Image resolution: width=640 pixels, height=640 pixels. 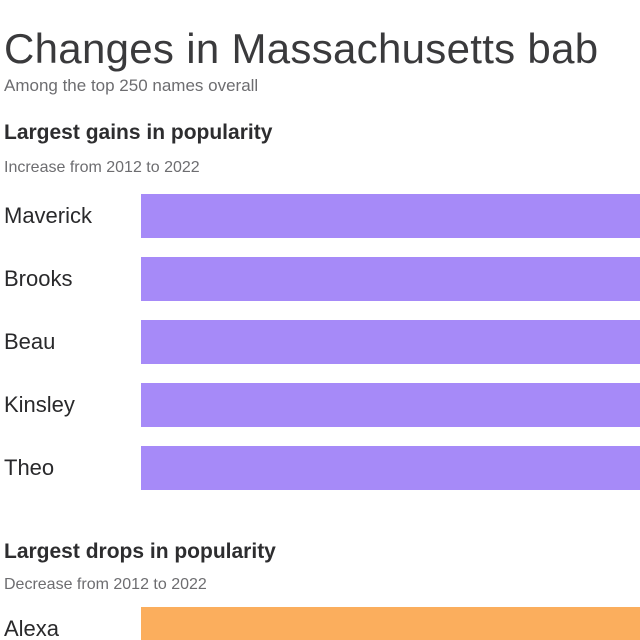 I want to click on page-title: Changes in Massachusetts bab, so click(x=301, y=49).